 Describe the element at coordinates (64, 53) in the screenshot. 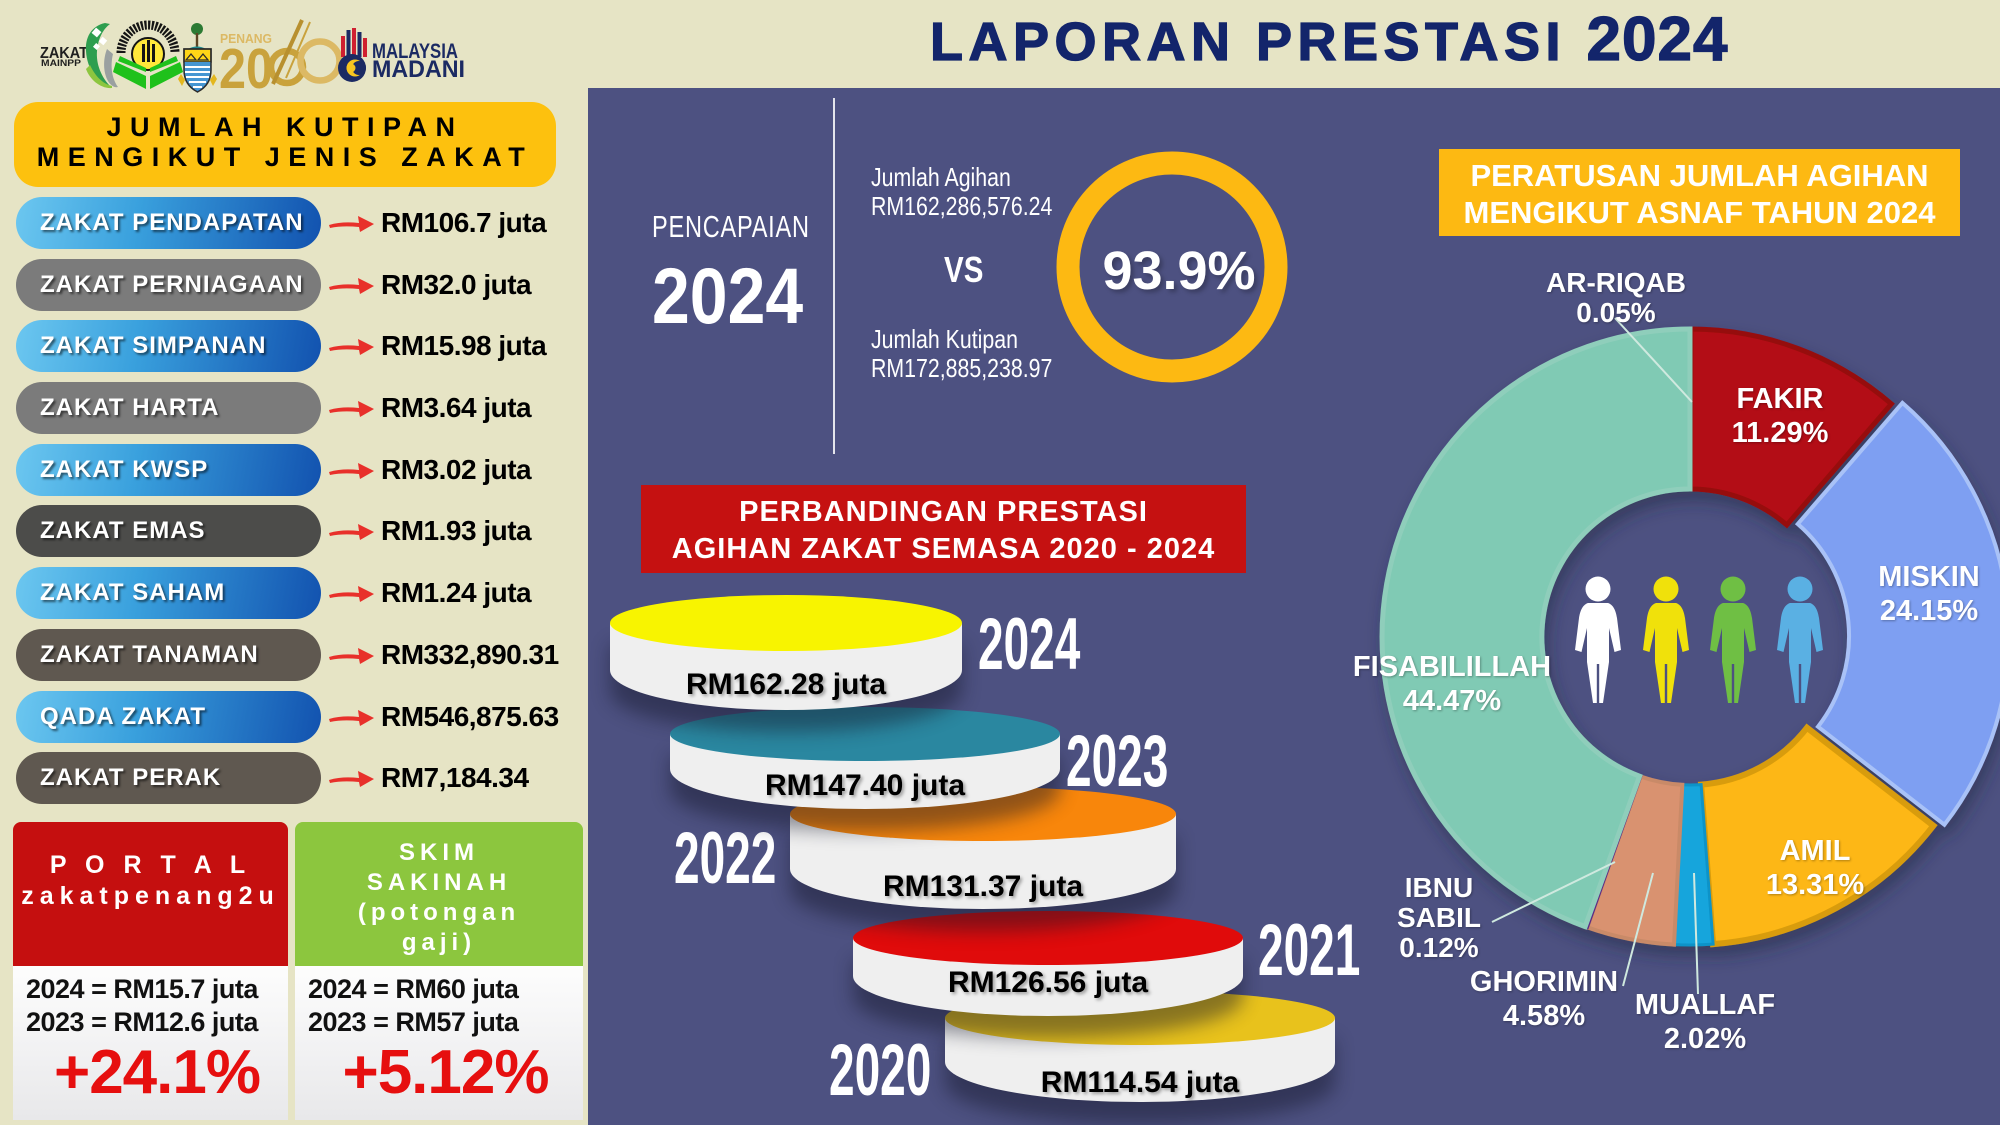

I see `svg-text: ZAKAT` at that location.